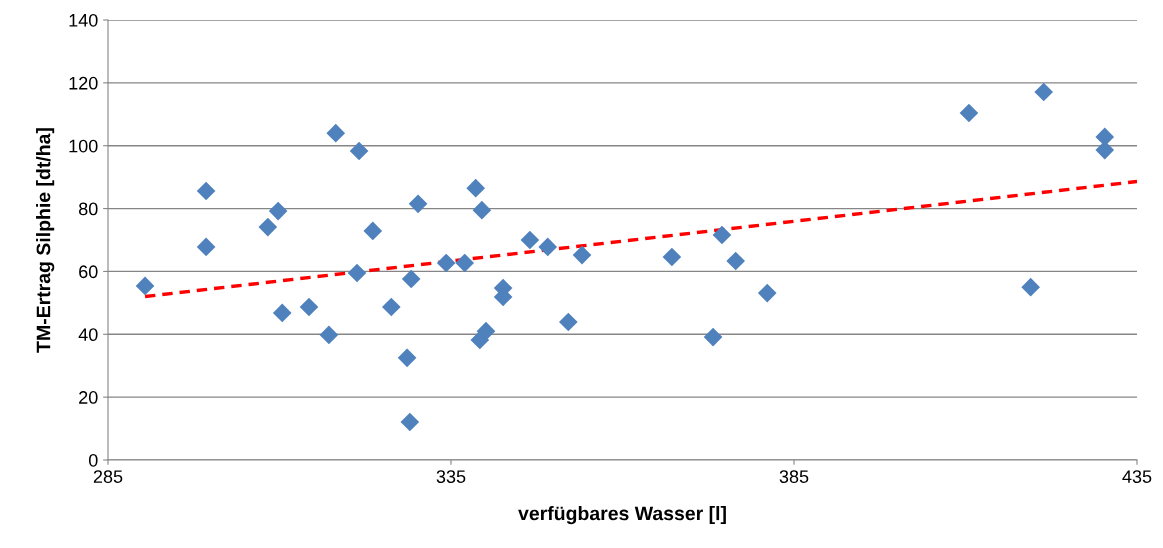 Image resolution: width=1163 pixels, height=548 pixels. Describe the element at coordinates (45, 240) in the screenshot. I see `y-axis-title: TM-Ertrag Silphie [dt/ha]` at that location.